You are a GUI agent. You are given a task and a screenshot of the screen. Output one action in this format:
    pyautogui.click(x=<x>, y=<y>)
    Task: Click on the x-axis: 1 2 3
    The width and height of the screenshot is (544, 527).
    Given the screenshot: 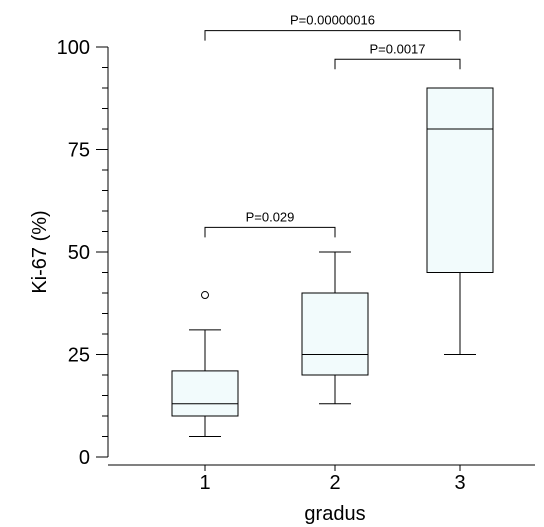 What is the action you would take?
    pyautogui.click(x=321, y=479)
    